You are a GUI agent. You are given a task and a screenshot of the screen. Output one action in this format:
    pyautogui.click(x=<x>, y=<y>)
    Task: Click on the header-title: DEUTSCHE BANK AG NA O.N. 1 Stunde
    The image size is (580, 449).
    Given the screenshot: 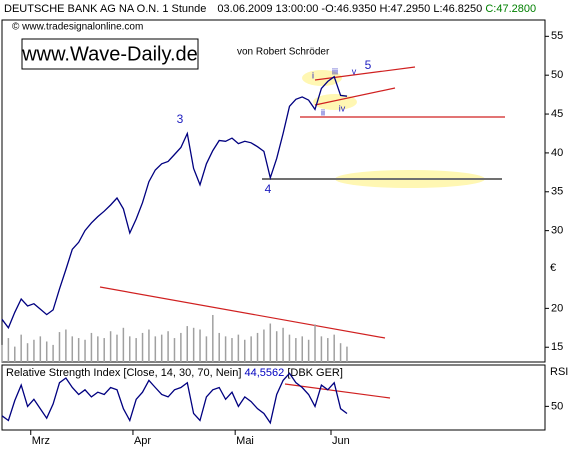 What is the action you would take?
    pyautogui.click(x=105, y=9)
    